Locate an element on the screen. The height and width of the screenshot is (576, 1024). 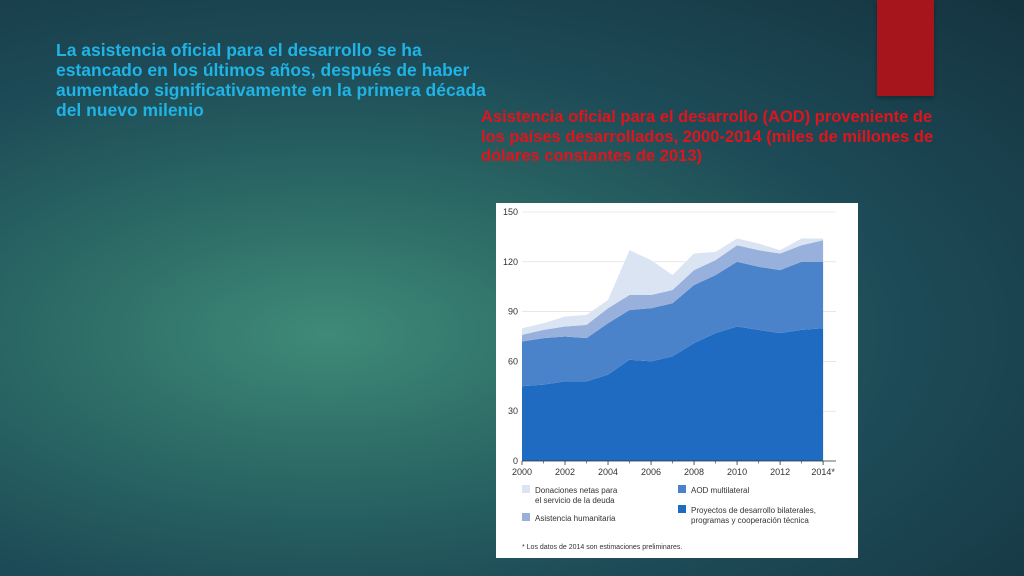
x-tick-label: 2008 is located at coordinates (694, 472).